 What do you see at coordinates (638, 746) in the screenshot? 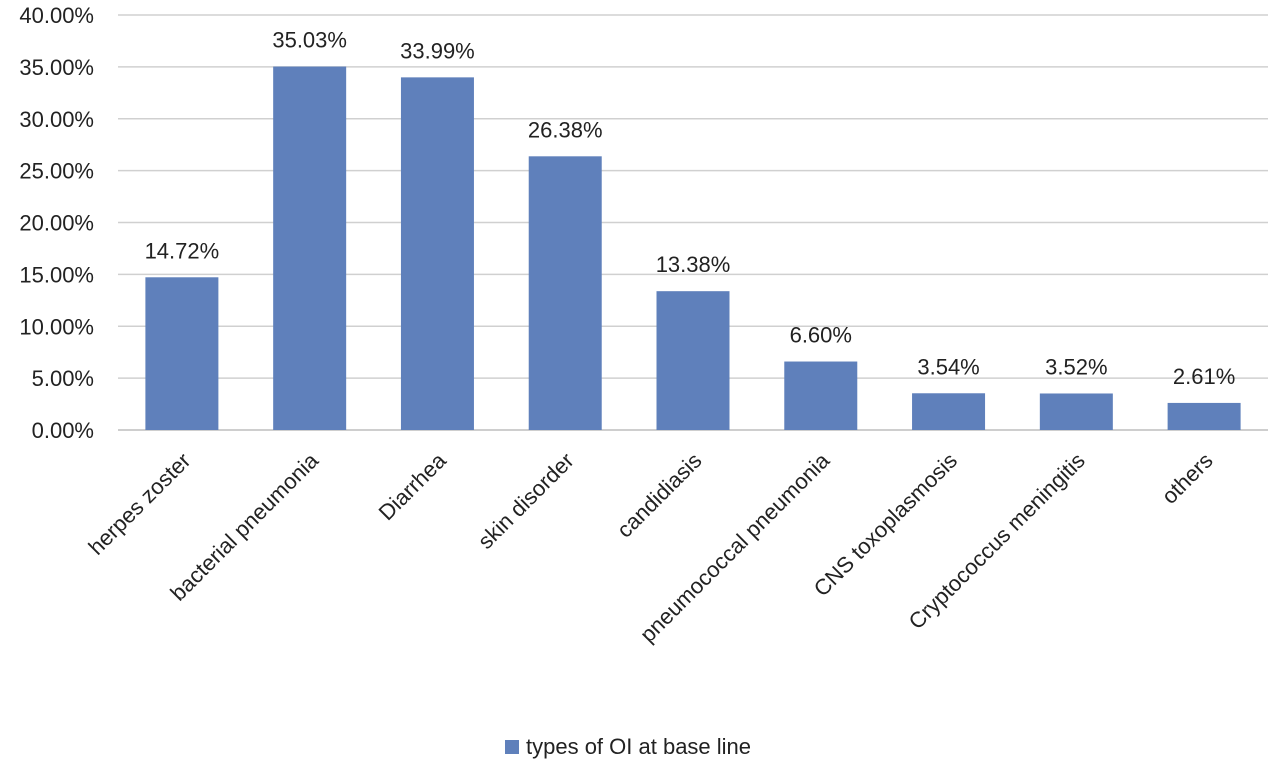
I see `legend-label: types of OI at base line` at bounding box center [638, 746].